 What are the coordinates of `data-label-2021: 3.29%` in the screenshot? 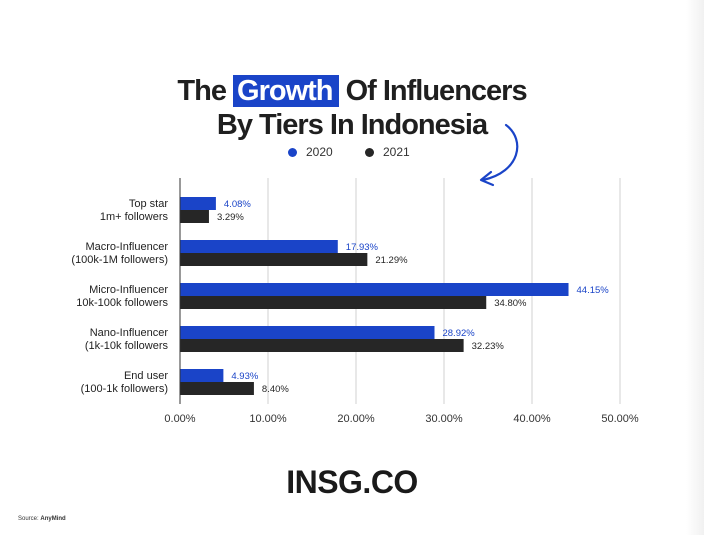 It's located at (230, 217).